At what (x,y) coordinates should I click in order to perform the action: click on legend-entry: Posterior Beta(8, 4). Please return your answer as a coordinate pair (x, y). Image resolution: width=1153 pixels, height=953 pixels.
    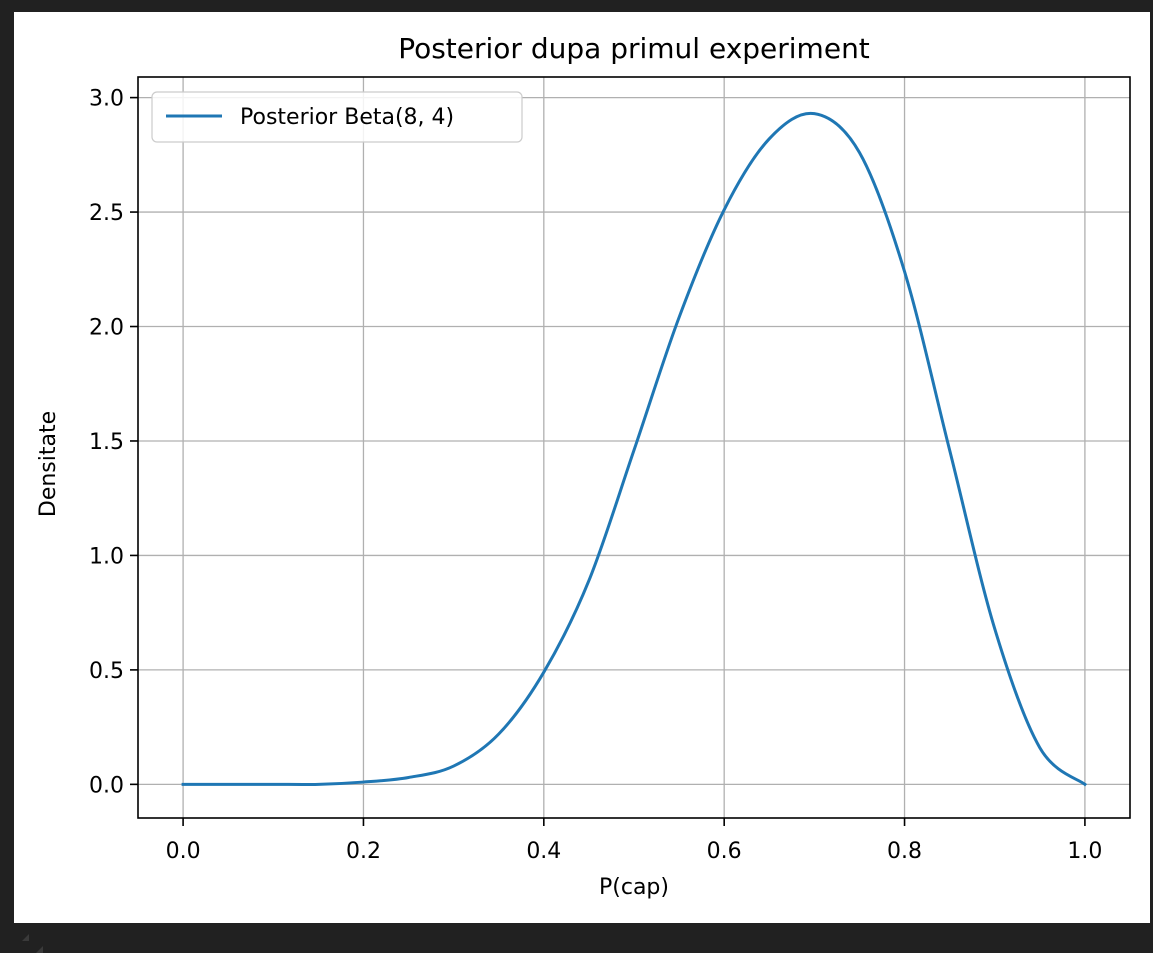
    Looking at the image, I should click on (347, 117).